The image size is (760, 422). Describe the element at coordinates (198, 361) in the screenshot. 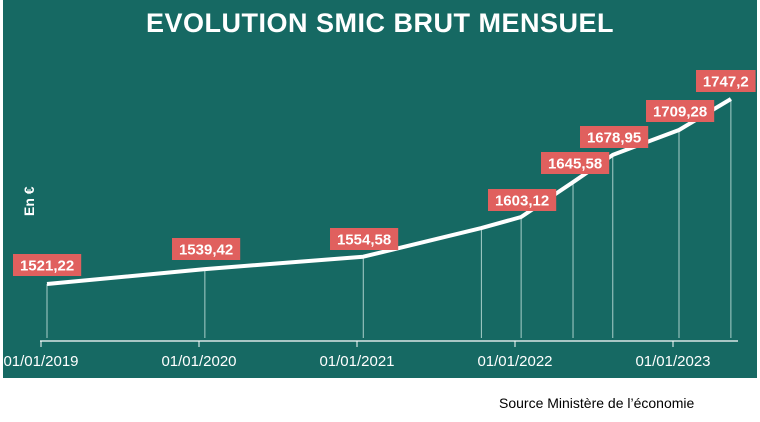

I see `x-tick-label: 01/01/2020` at that location.